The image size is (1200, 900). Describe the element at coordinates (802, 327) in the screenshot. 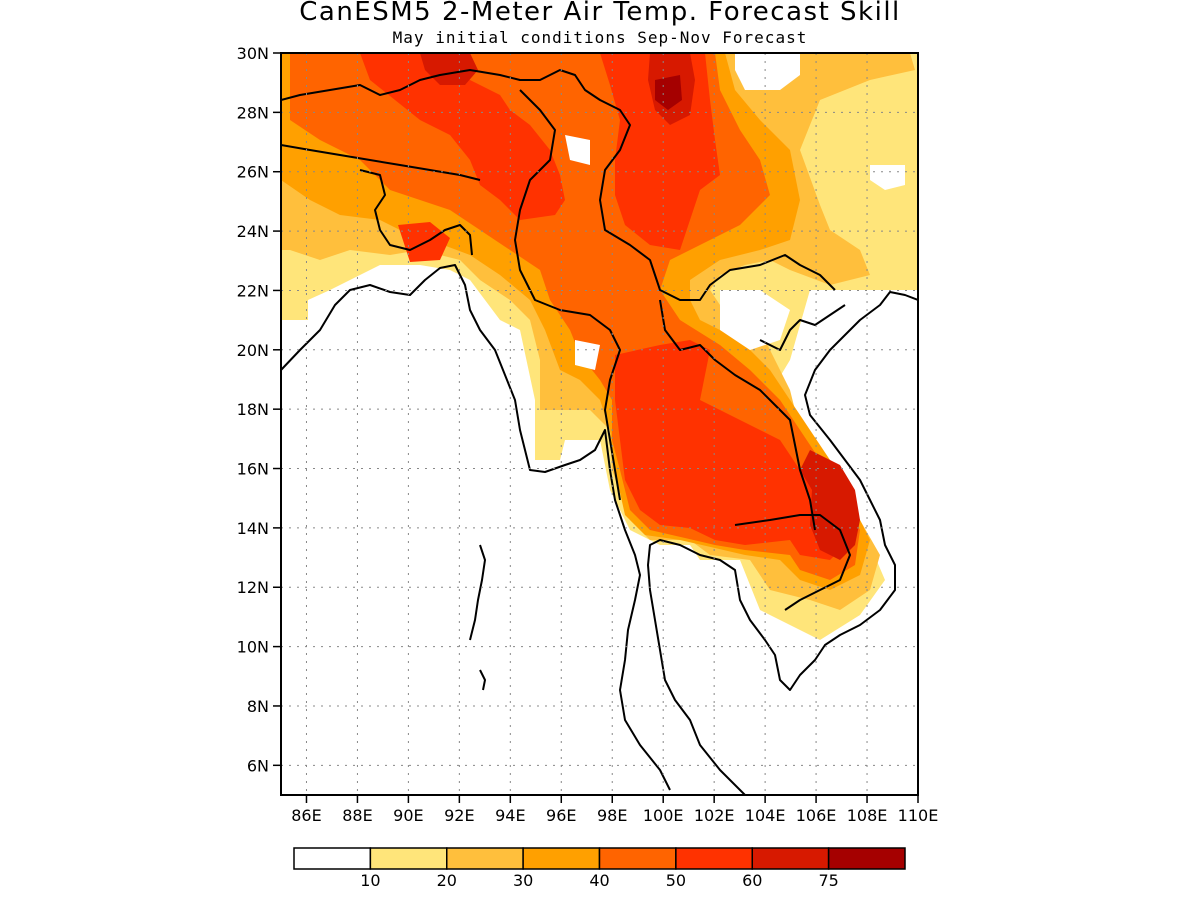

I see `border-vietnam` at that location.